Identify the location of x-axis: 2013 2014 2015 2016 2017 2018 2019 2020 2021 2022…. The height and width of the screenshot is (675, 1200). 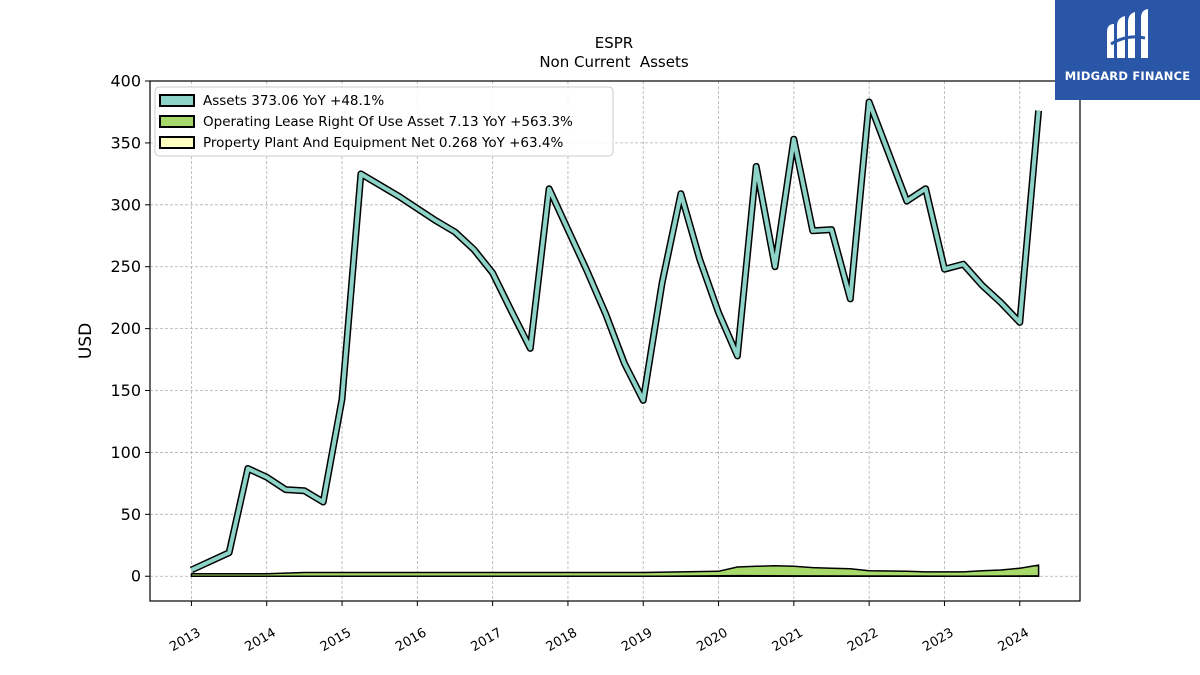
(599, 628).